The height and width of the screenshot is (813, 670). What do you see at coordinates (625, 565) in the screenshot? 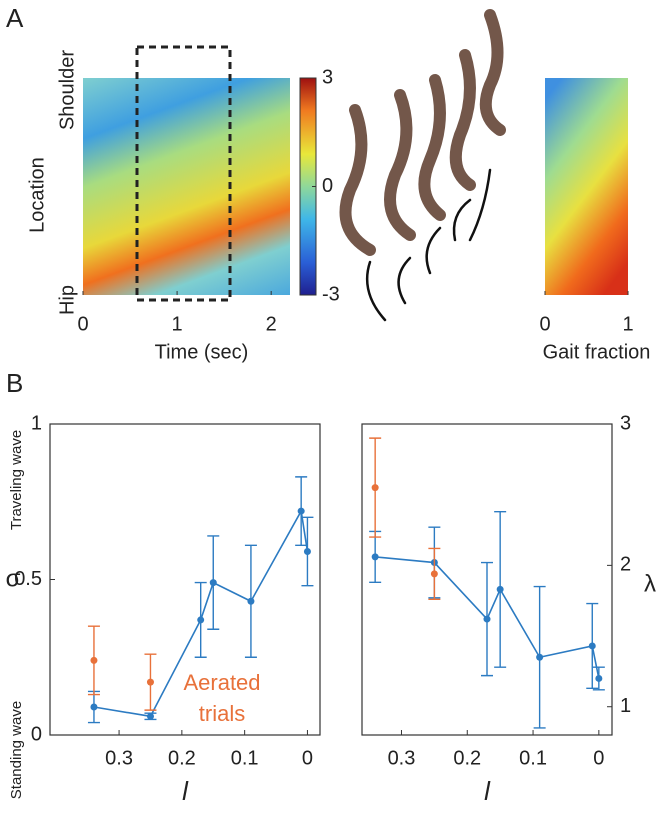
I see `y-tick-label: 2` at bounding box center [625, 565].